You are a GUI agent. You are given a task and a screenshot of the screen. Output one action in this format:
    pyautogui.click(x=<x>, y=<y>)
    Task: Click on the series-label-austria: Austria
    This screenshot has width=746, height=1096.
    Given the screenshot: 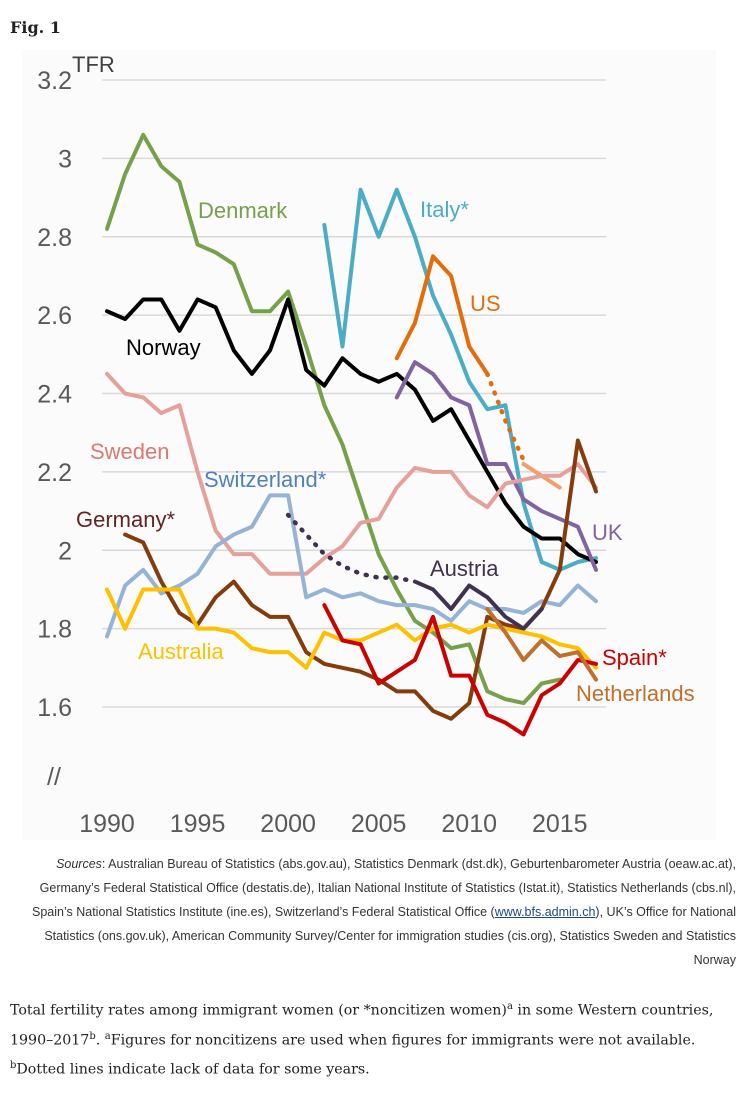 What is the action you would take?
    pyautogui.click(x=464, y=568)
    